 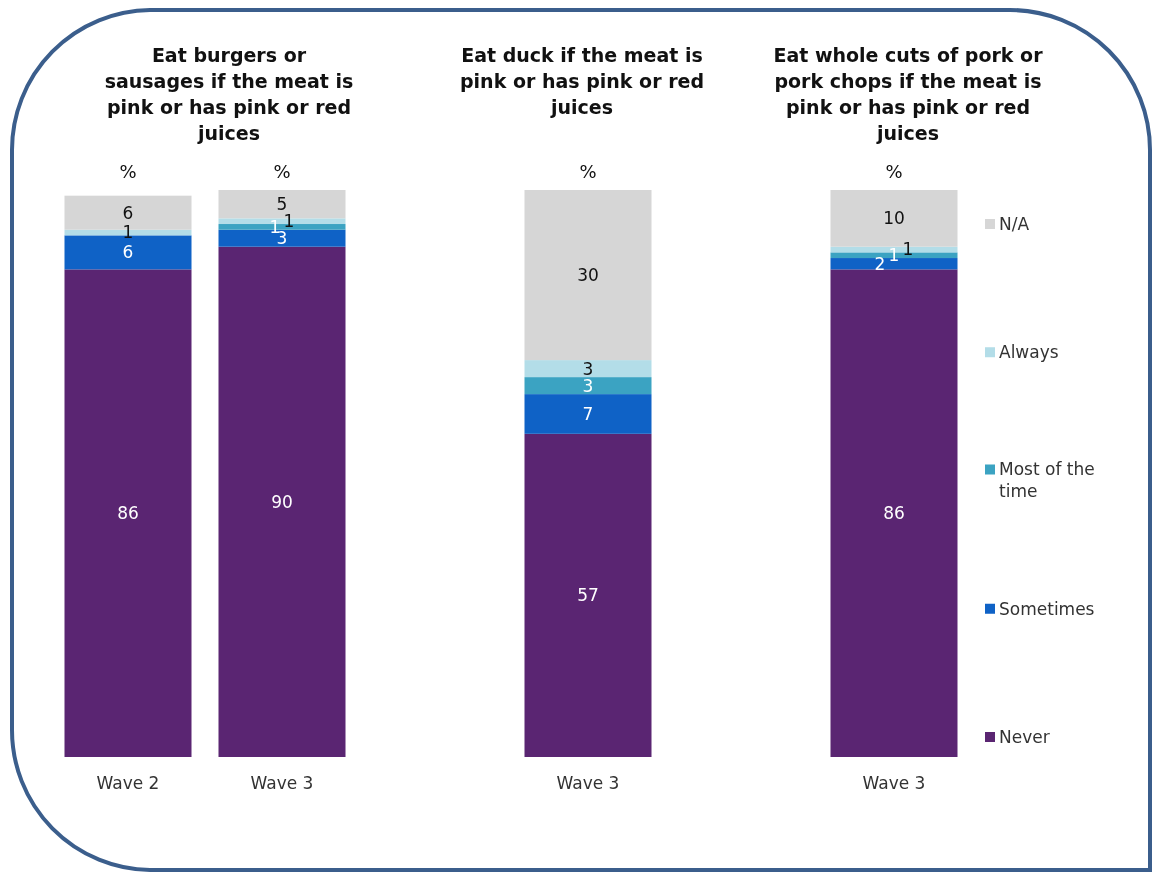 What do you see at coordinates (229, 94) in the screenshot?
I see `chart-title: Eat burgers or sausages if the meat is pink or has pink or red juices` at bounding box center [229, 94].